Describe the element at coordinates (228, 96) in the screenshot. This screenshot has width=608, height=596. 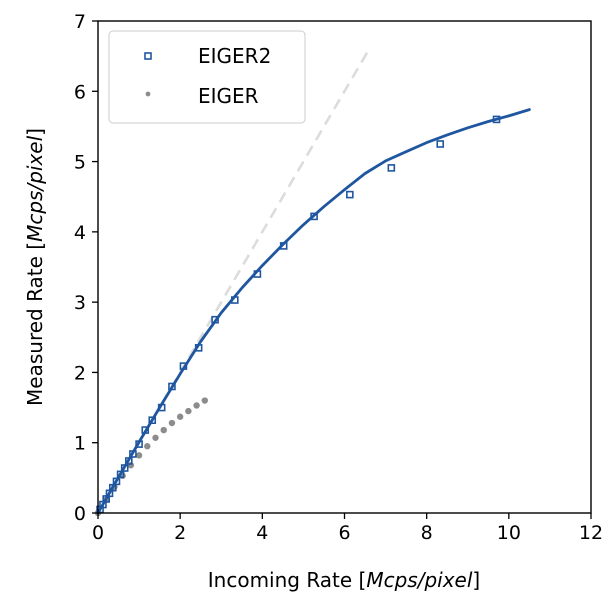
I see `legend-label-eiger: EIGER` at that location.